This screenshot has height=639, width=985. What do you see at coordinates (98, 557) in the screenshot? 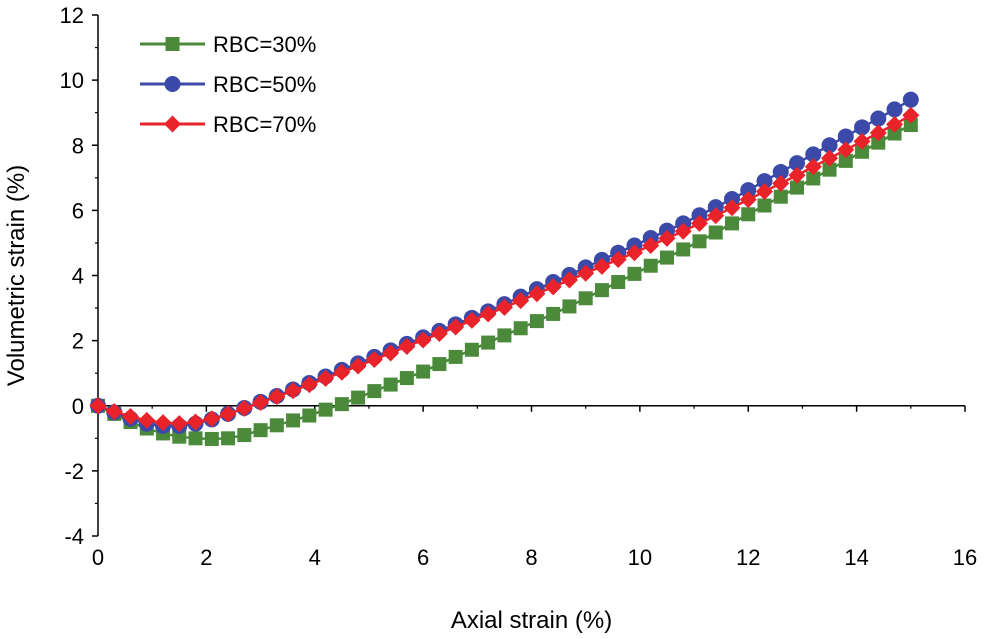
I see `x-tick-label: 0` at bounding box center [98, 557].